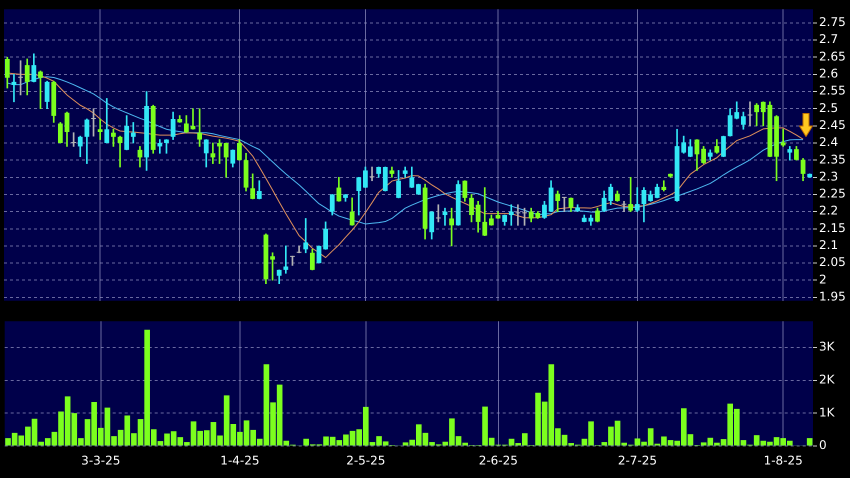 The height and width of the screenshot is (478, 850). I want to click on x-tick-label: 1-4-25, so click(240, 460).